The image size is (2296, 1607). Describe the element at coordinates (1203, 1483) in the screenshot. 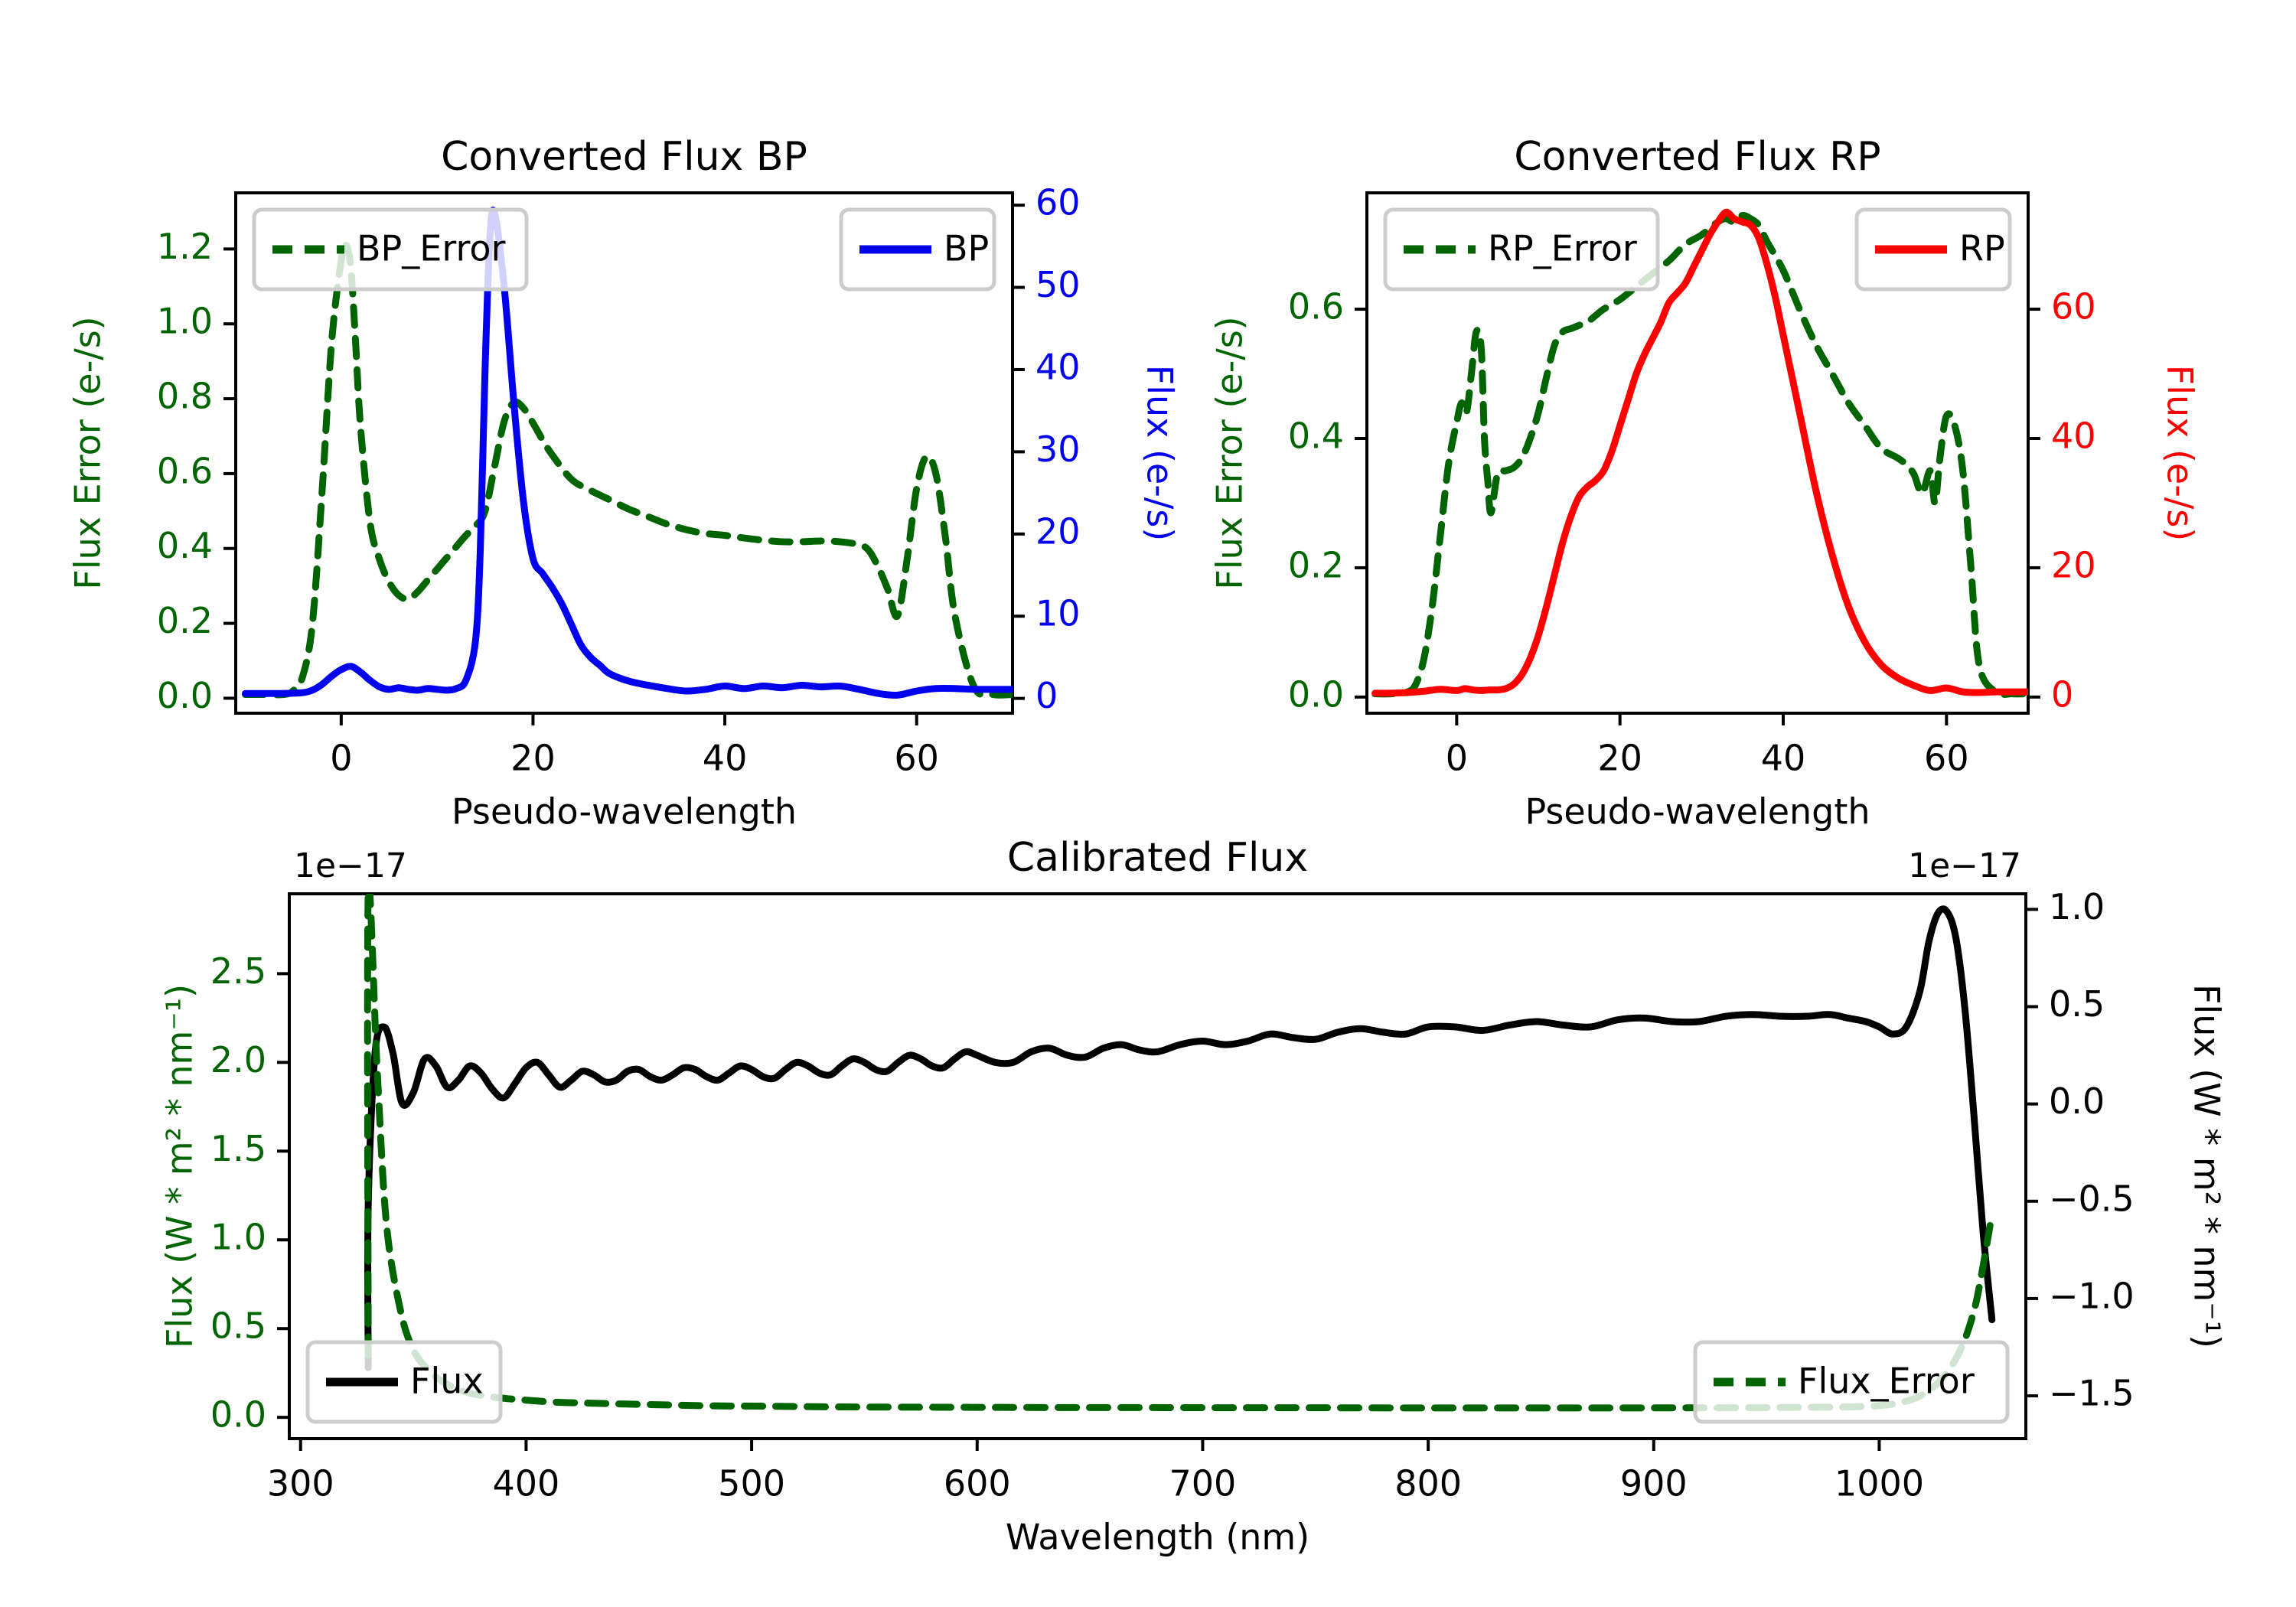

I see `xtick-label-calibrated_flux-4: 700` at that location.